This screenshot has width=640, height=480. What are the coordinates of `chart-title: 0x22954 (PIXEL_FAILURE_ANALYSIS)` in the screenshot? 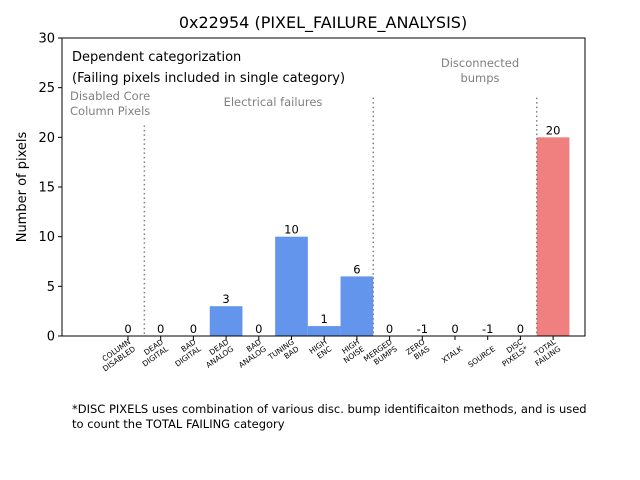 It's located at (323, 23).